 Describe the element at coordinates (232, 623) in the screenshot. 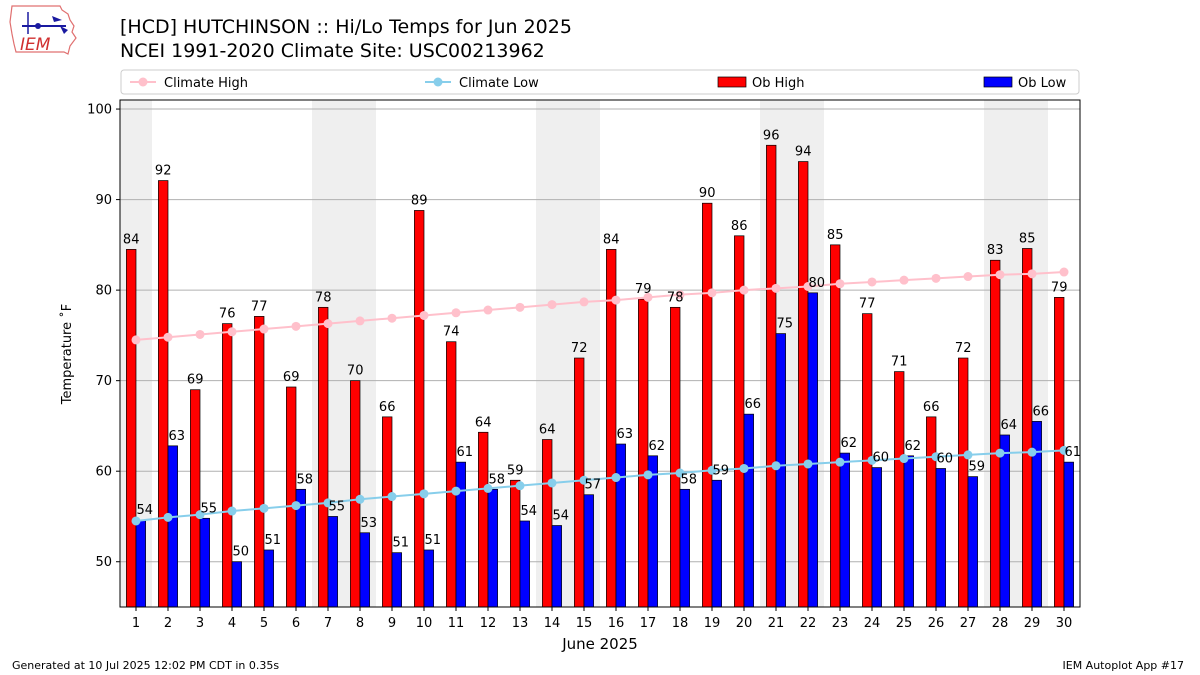

I see `x-tick-label: 4` at that location.